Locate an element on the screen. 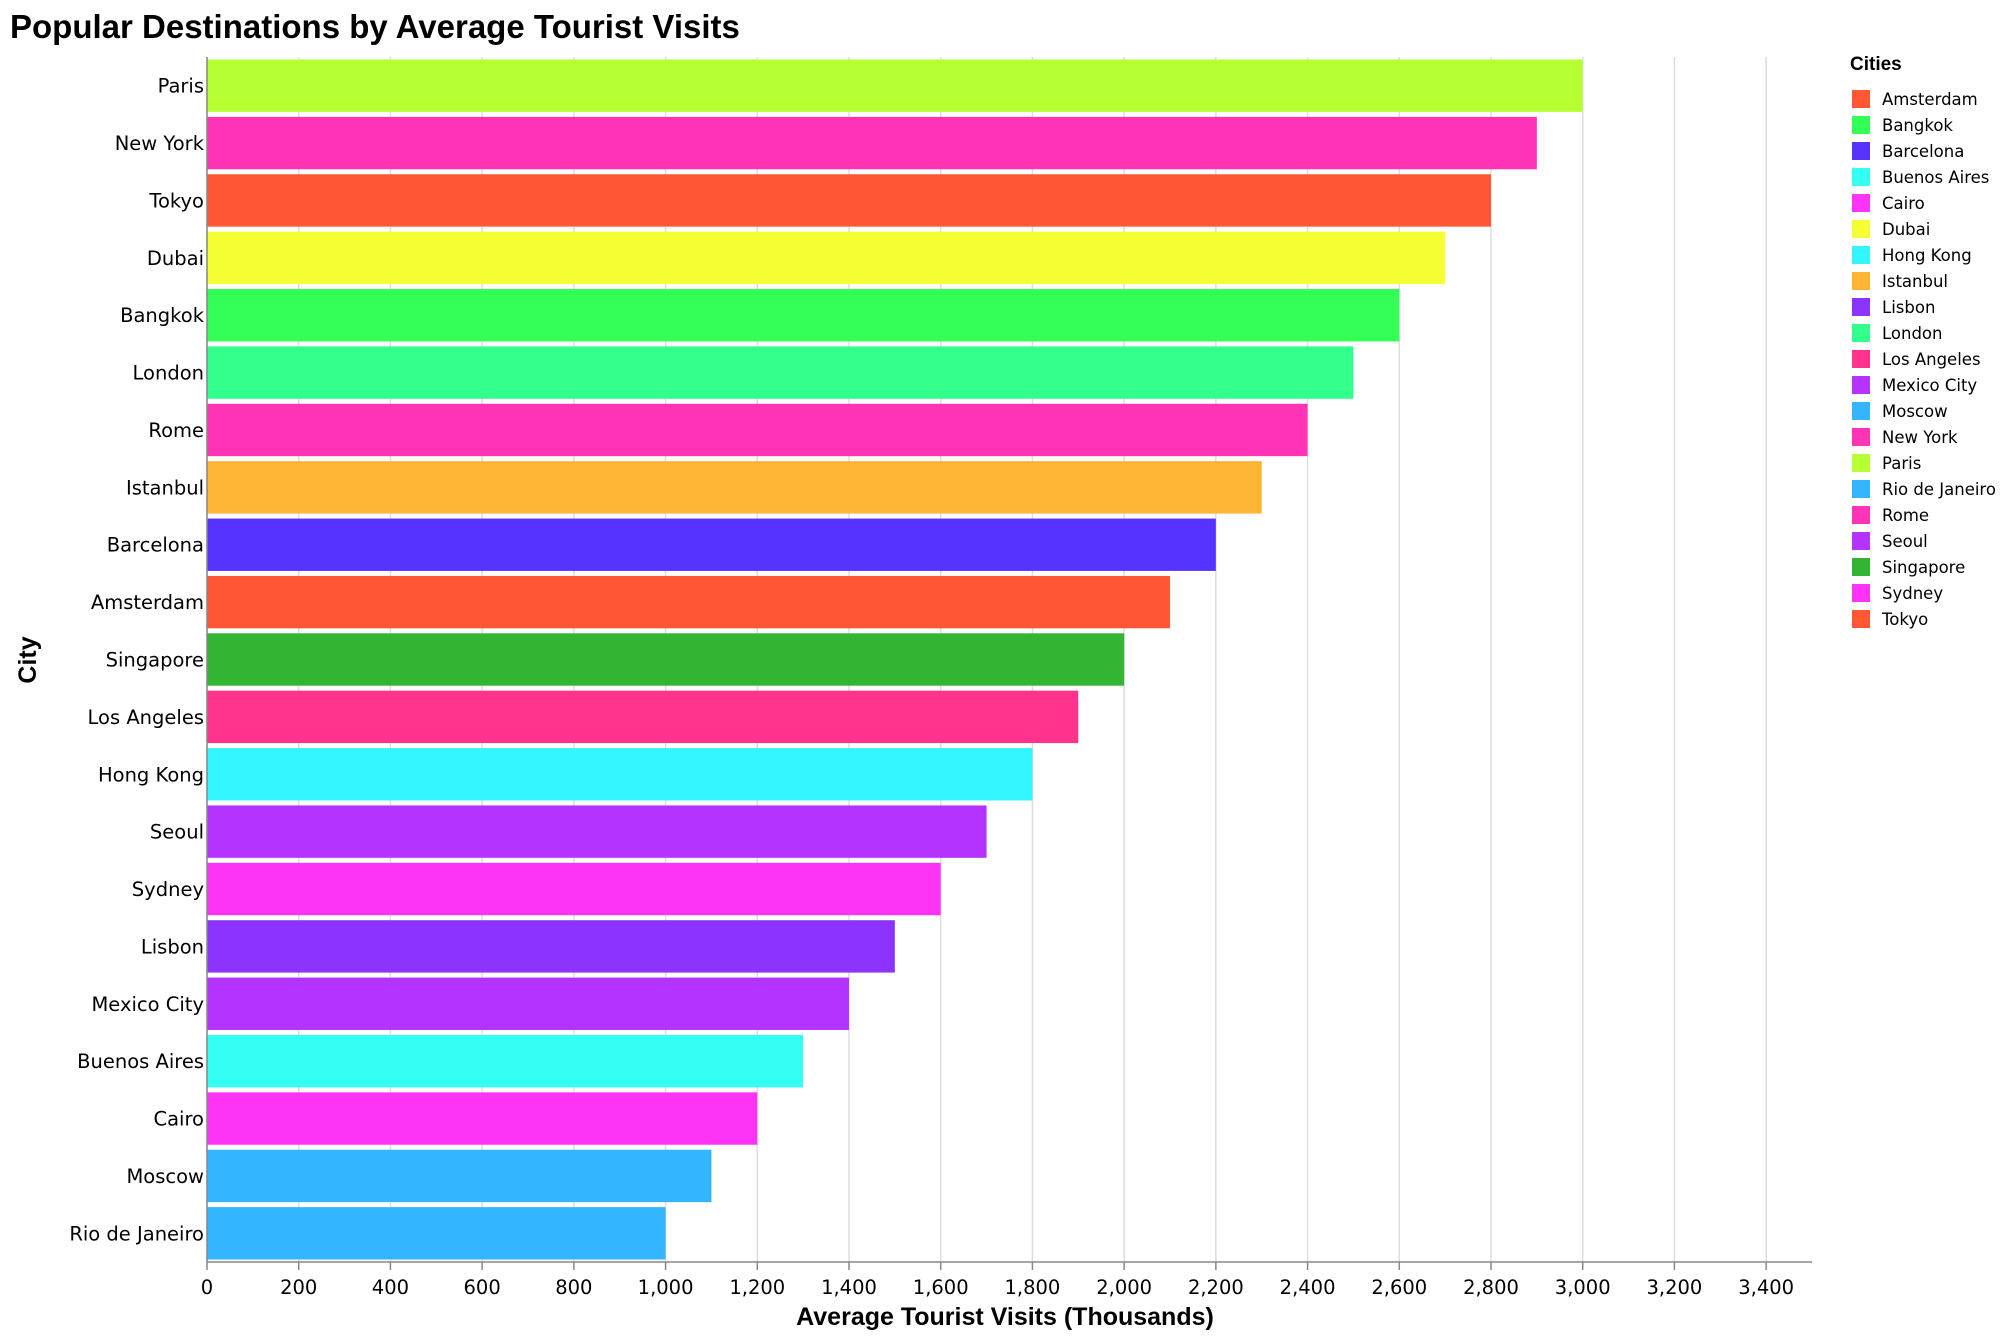 This screenshot has width=2014, height=1343. legend-item: Istanbul is located at coordinates (1900, 281).